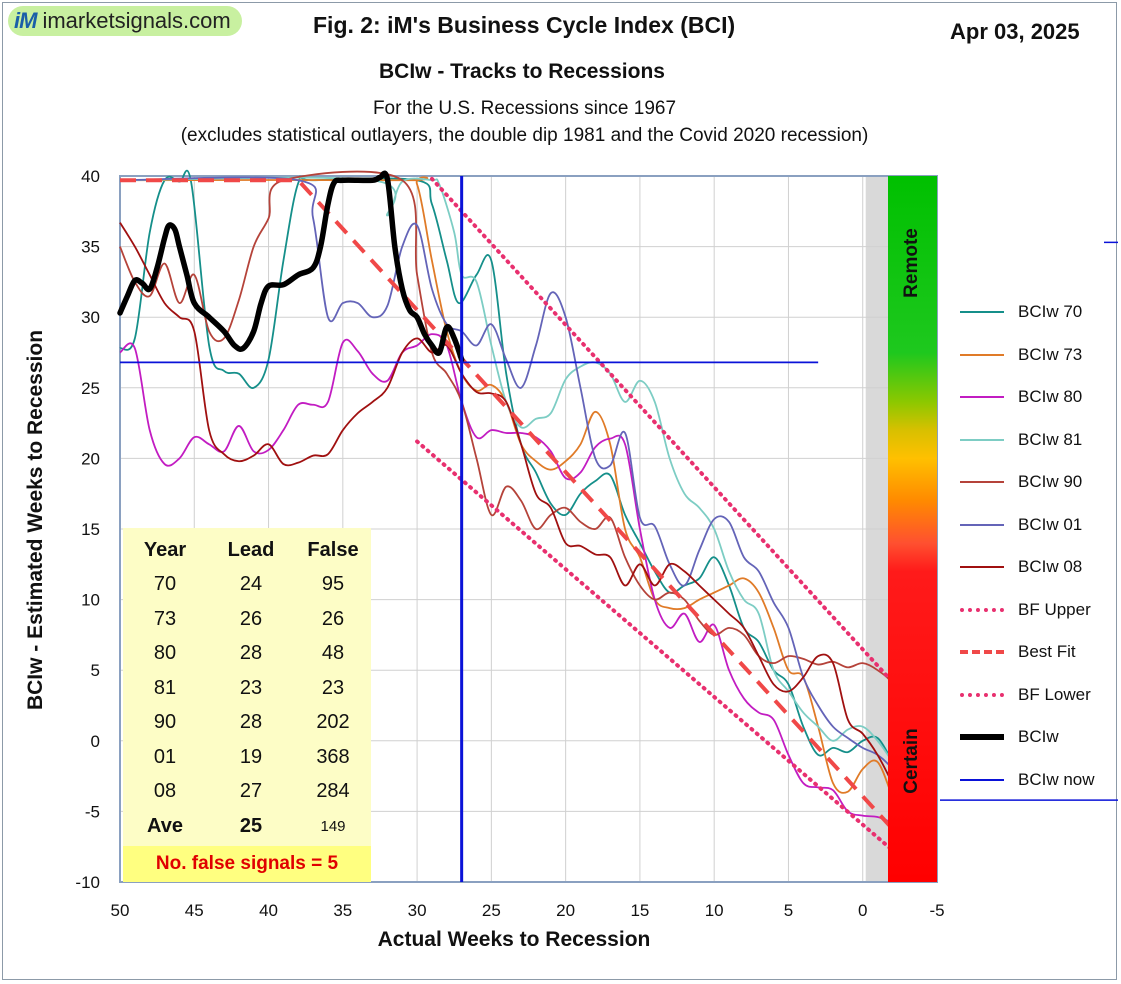  I want to click on logo-text: imarketsignals.com, so click(136, 20).